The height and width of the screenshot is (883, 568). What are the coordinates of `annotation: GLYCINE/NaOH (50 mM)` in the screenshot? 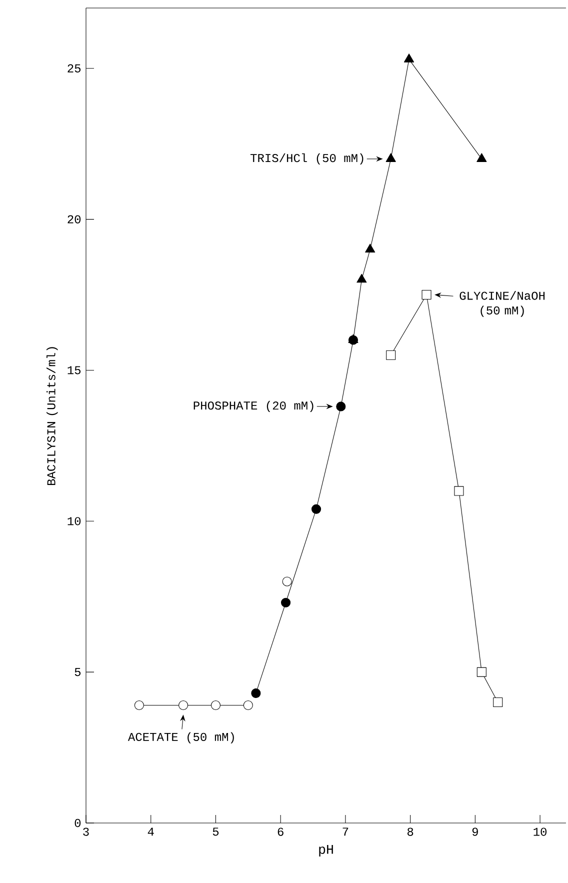 It's located at (502, 304).